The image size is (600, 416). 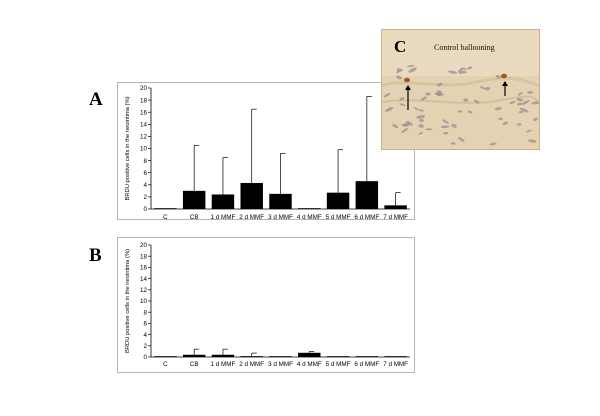 What do you see at coordinates (223, 364) in the screenshot?
I see `x-tick-label: 1 d MMF` at bounding box center [223, 364].